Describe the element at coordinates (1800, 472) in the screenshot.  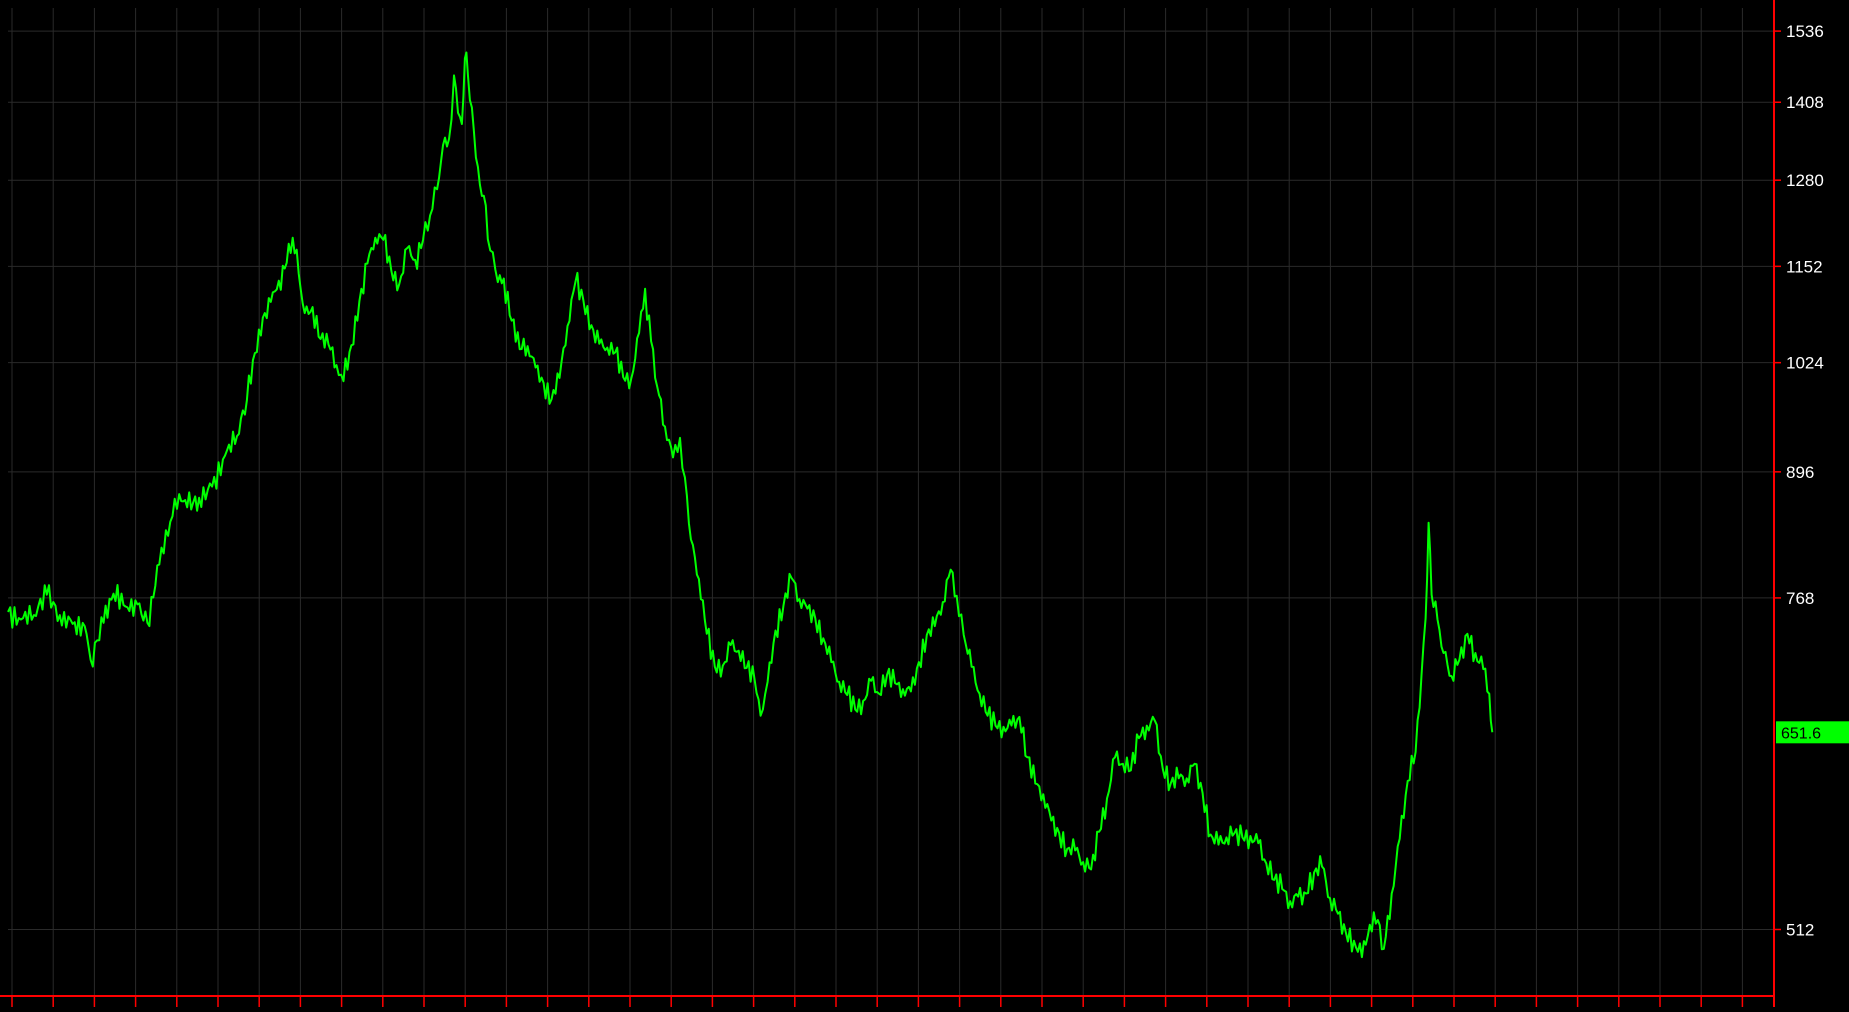
I see `y-tick-label: 896` at that location.